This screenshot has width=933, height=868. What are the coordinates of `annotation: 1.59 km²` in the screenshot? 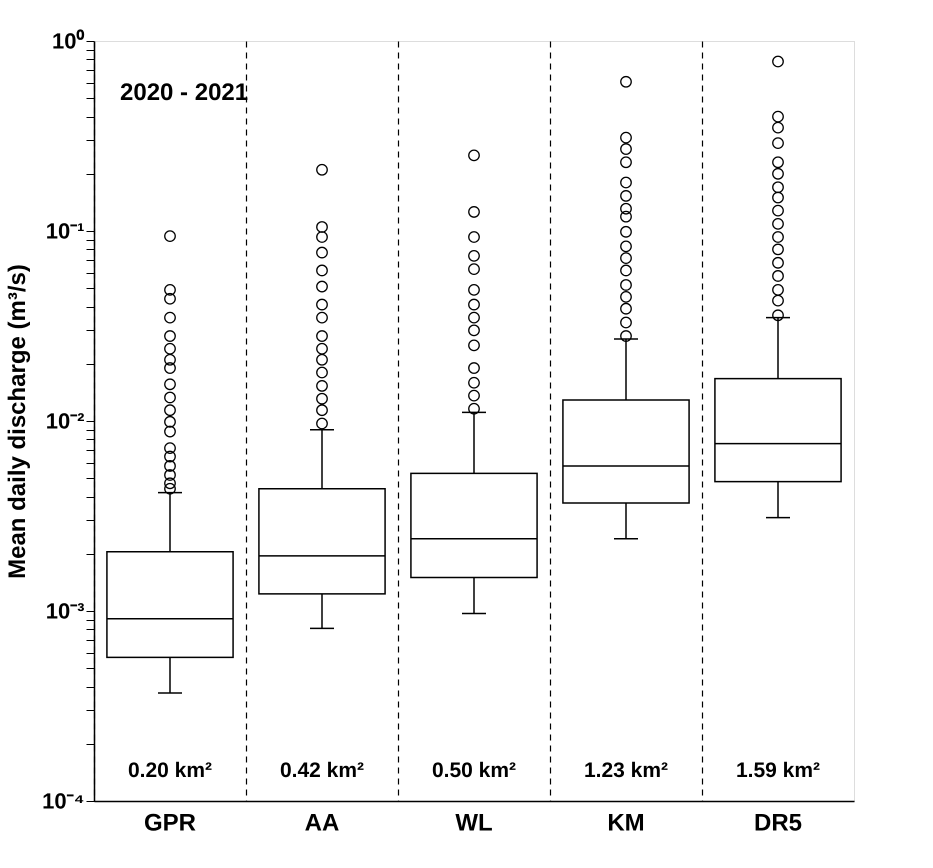 It's located at (778, 770).